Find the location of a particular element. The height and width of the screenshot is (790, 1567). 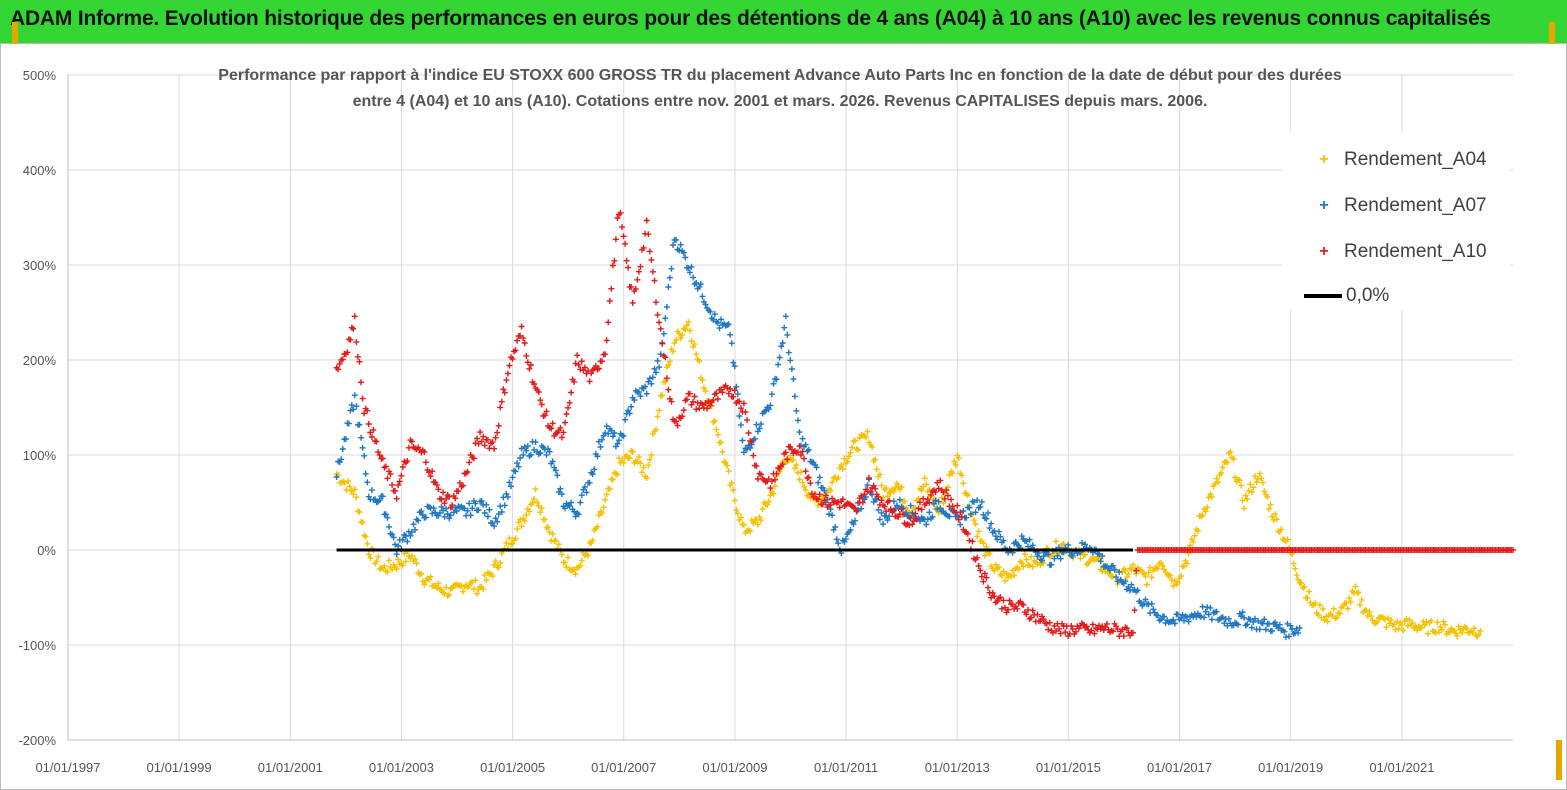

y-tick-label: 100% is located at coordinates (40, 455).